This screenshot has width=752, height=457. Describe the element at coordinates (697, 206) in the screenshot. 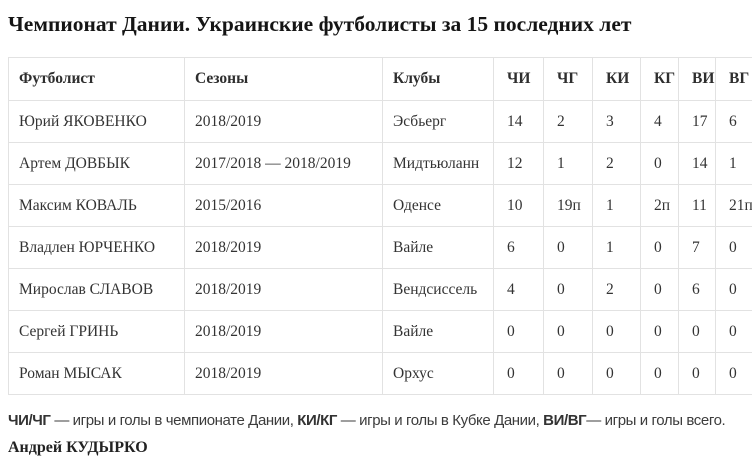

I see `table-cell: 11` at that location.